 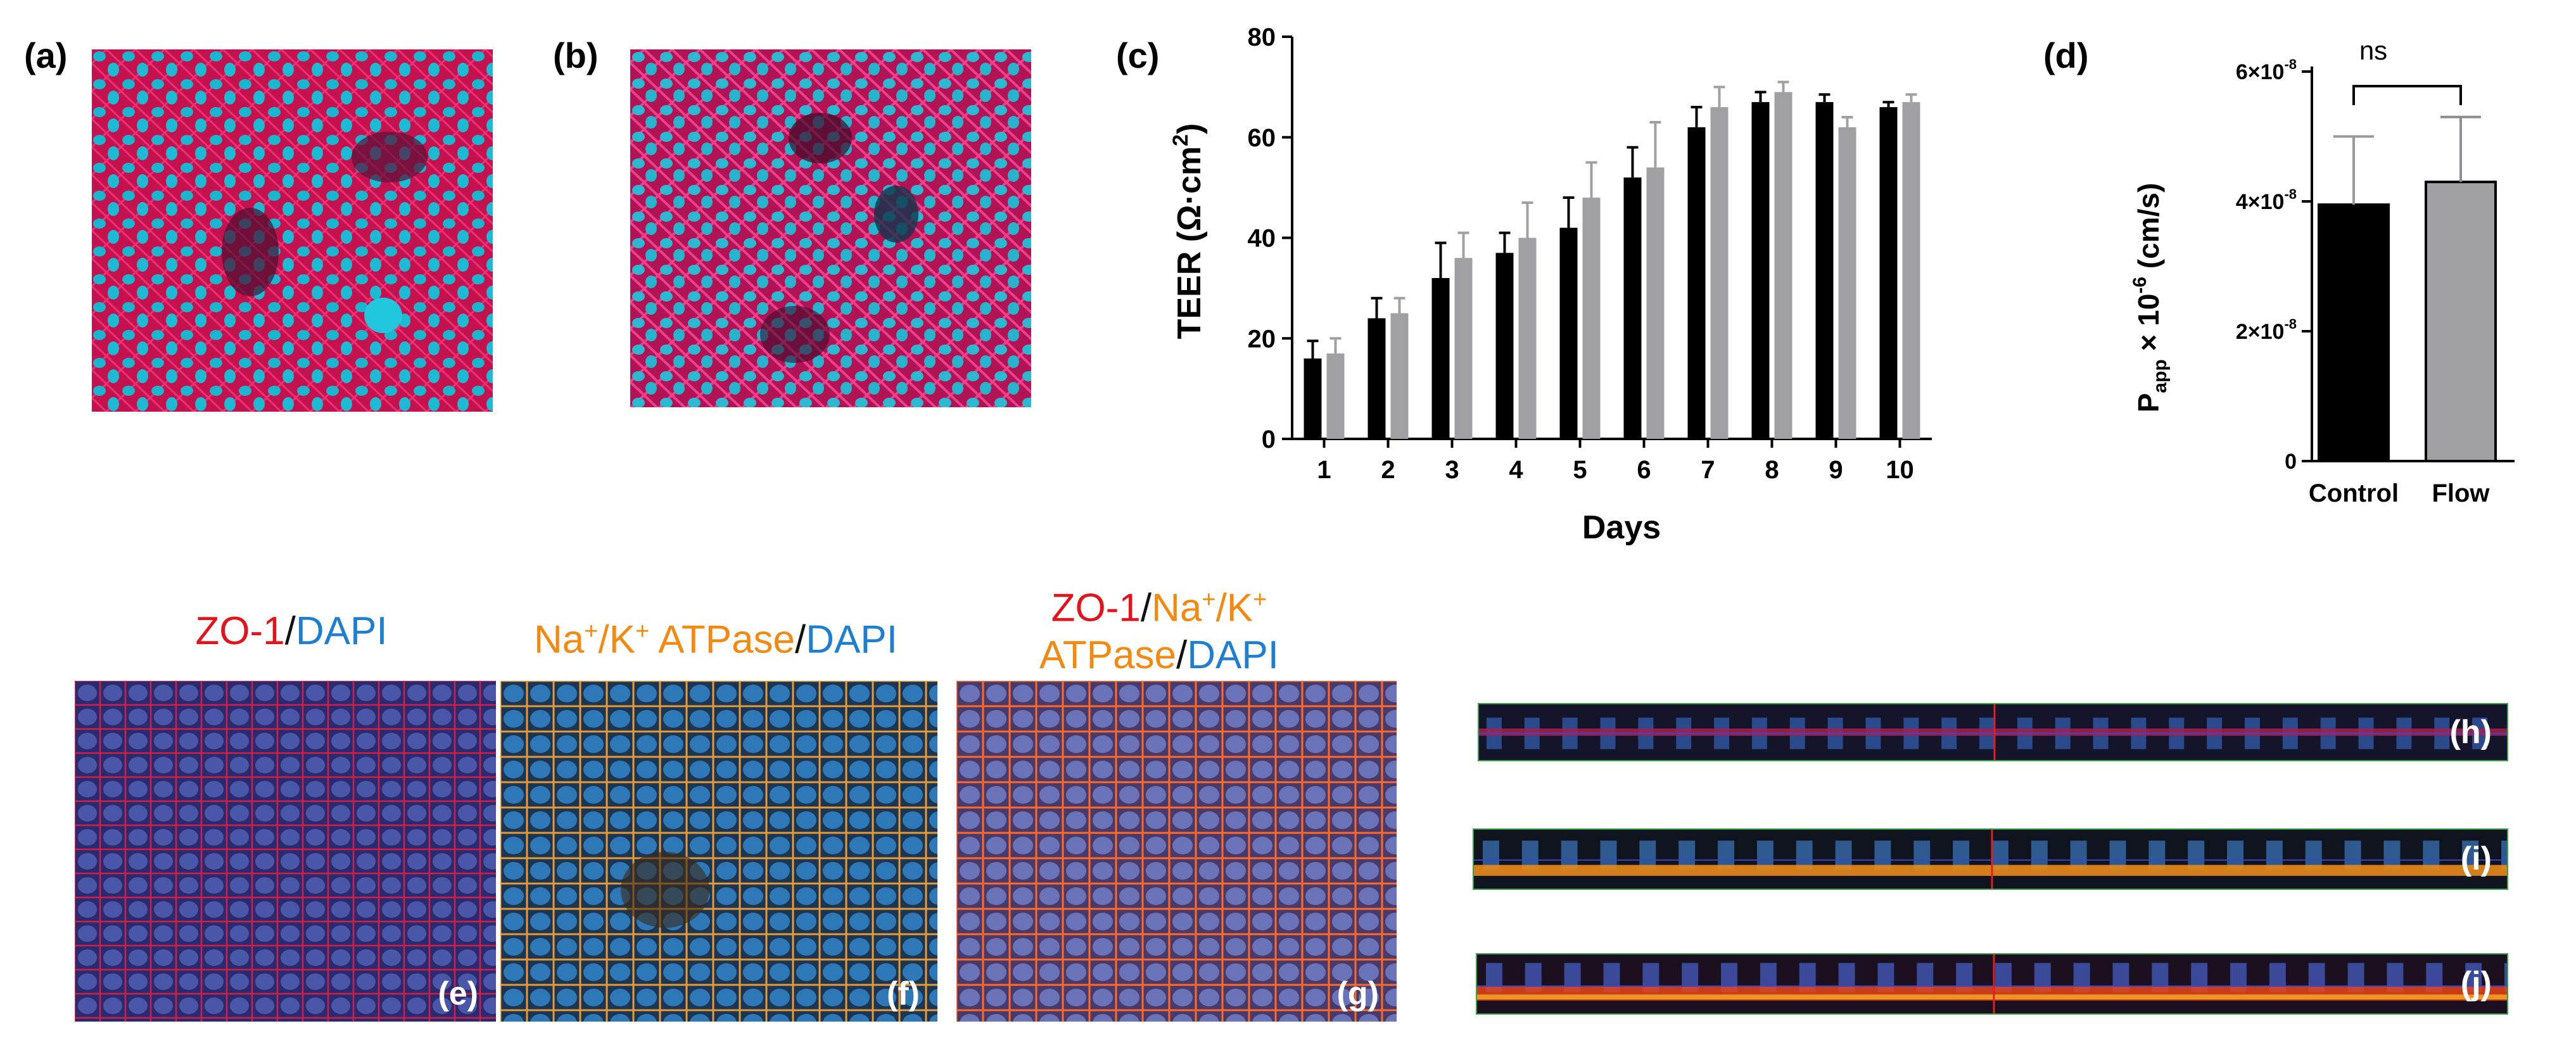 I want to click on micrograph-a, so click(x=292, y=230).